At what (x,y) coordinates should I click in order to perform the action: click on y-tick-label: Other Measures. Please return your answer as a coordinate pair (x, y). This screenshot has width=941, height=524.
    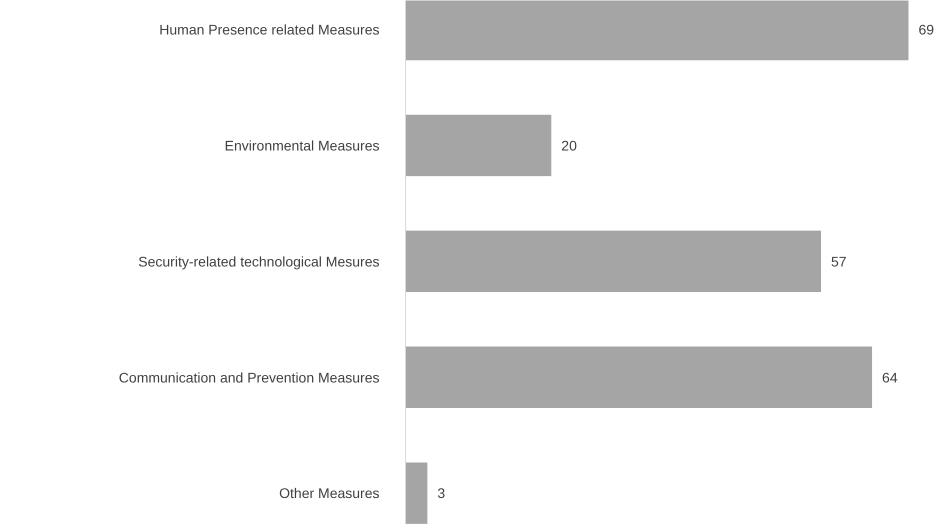
    Looking at the image, I should click on (329, 493).